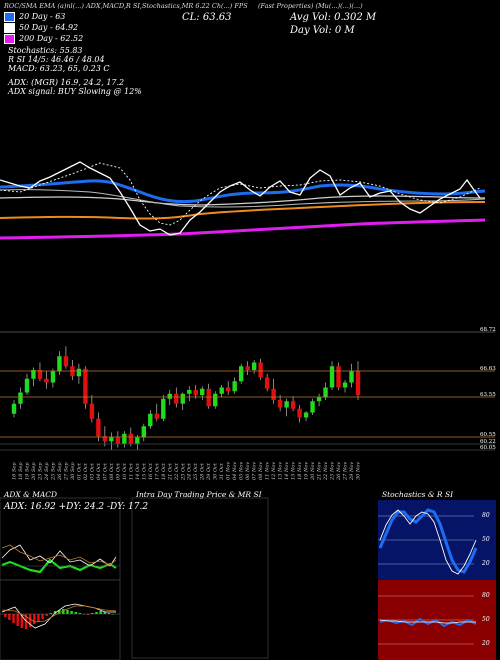 This screenshot has height=660, width=500. Describe the element at coordinates (243, 200) in the screenshot. I see `ma-50-line` at that location.